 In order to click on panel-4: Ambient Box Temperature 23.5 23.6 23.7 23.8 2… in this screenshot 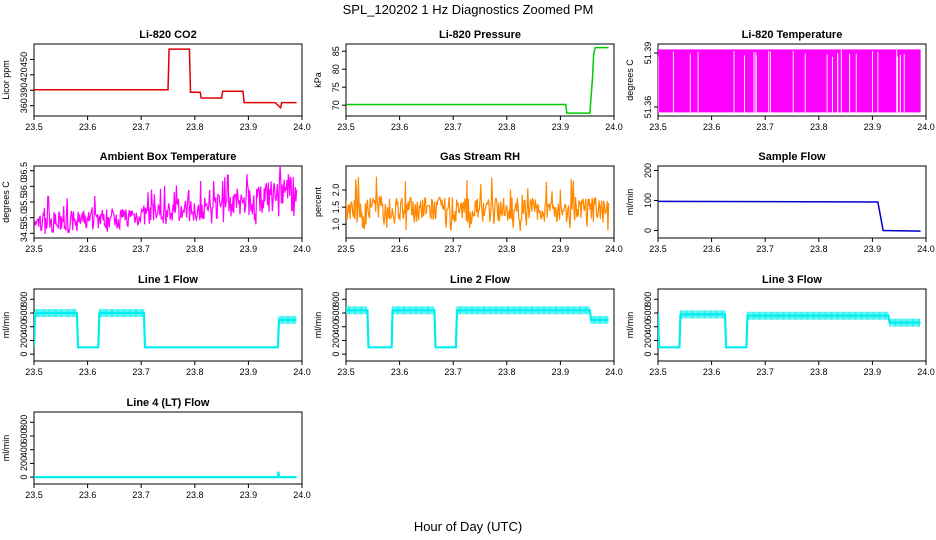, I will do `click(156, 202)`.